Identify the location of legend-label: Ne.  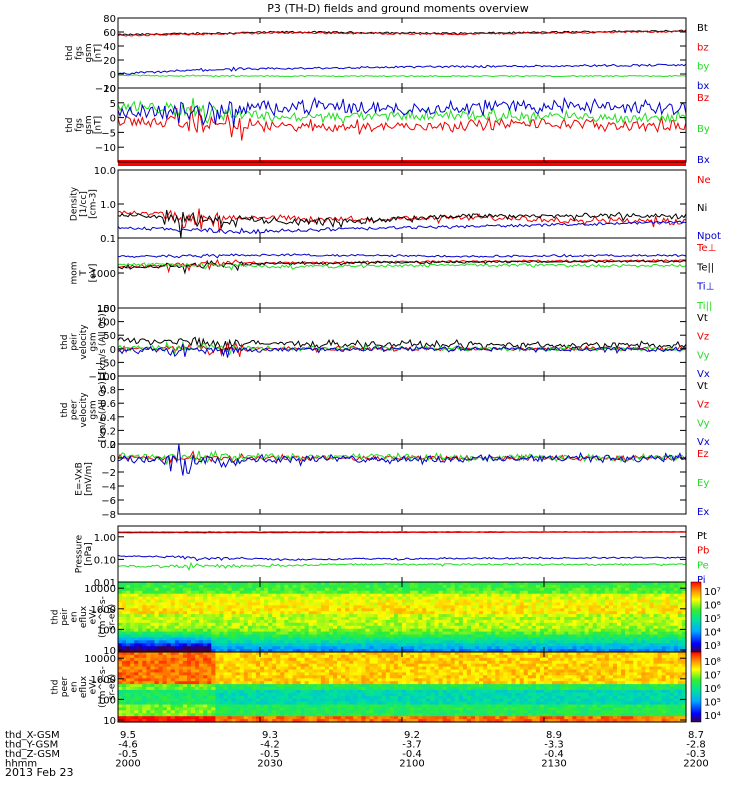
(704, 180).